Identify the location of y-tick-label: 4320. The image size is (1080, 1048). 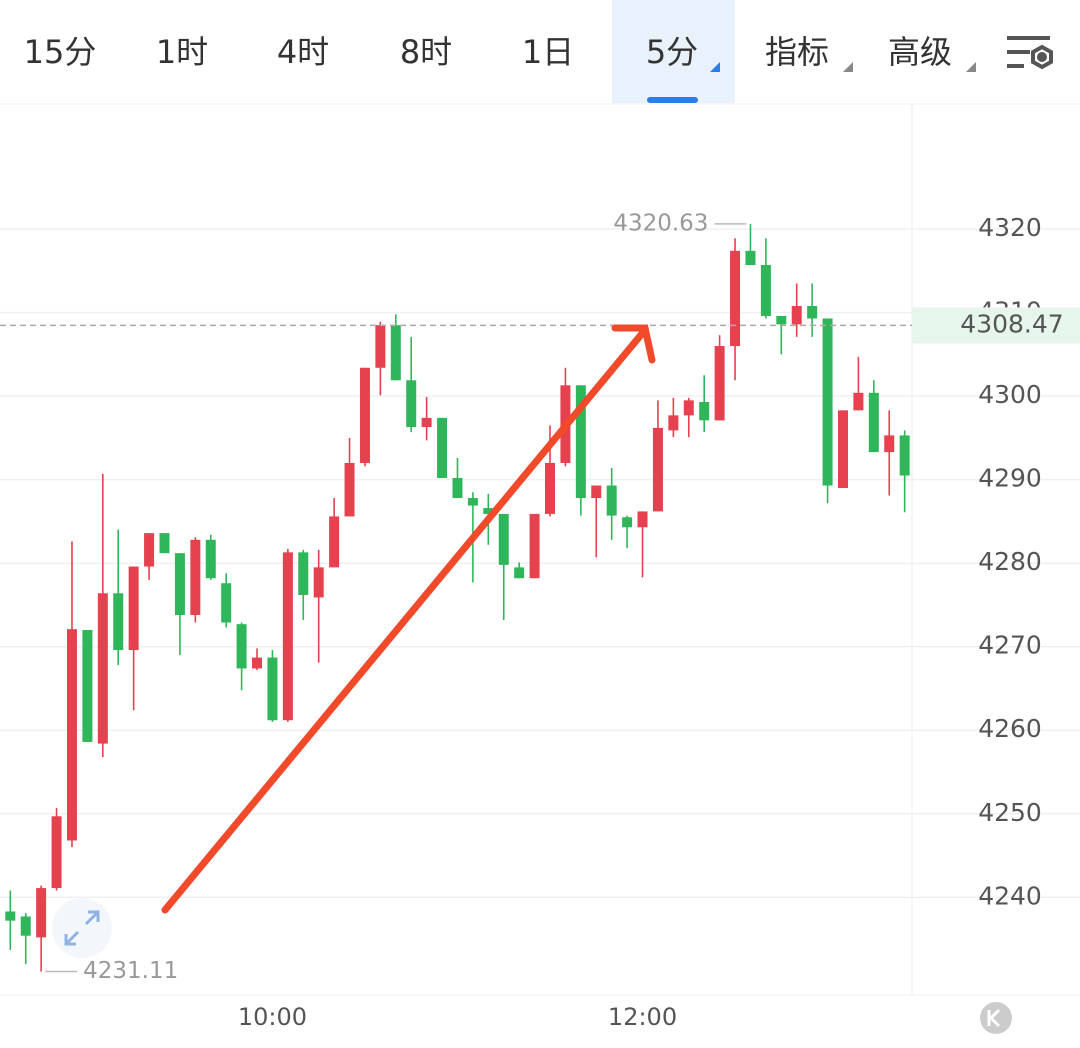
(1010, 227).